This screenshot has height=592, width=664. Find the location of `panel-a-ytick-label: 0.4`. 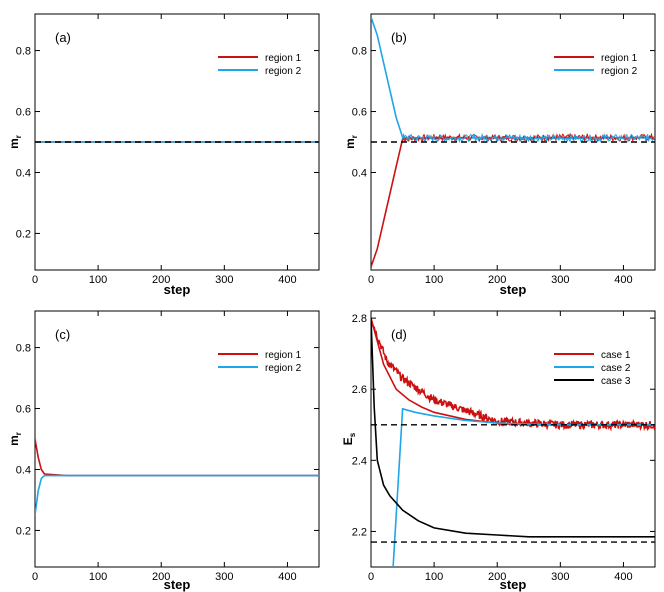

panel-a-ytick-label: 0.4 is located at coordinates (23, 173).